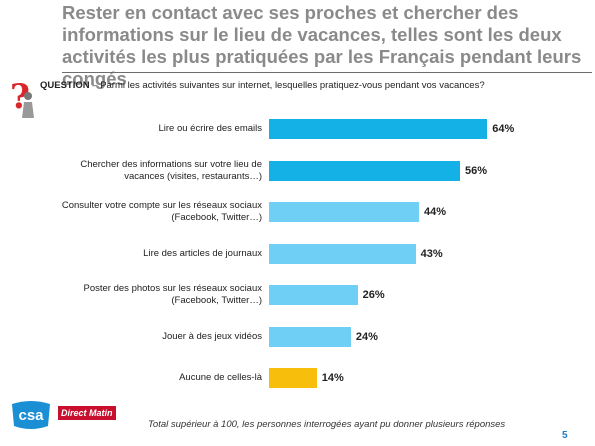  What do you see at coordinates (87, 413) in the screenshot?
I see `direct-matin-logo: Direct Matin` at bounding box center [87, 413].